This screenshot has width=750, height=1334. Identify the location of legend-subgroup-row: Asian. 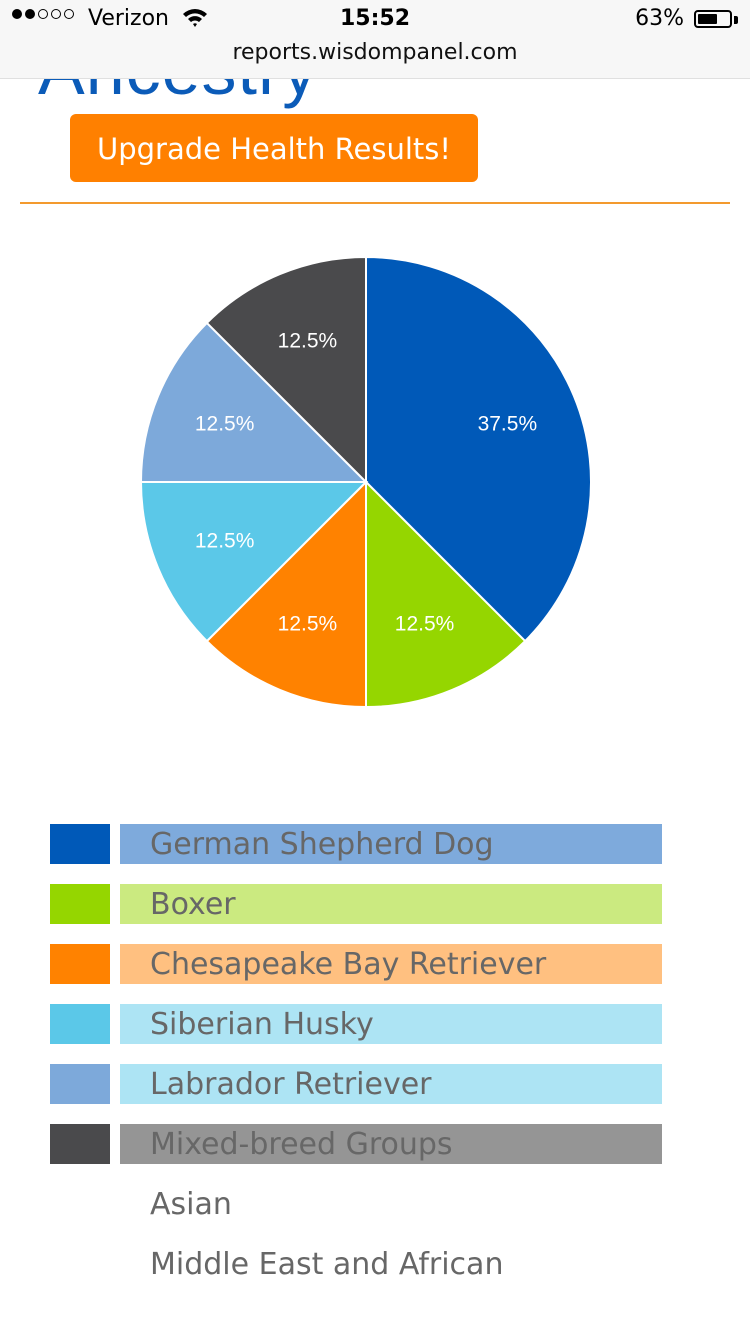
(360, 1204).